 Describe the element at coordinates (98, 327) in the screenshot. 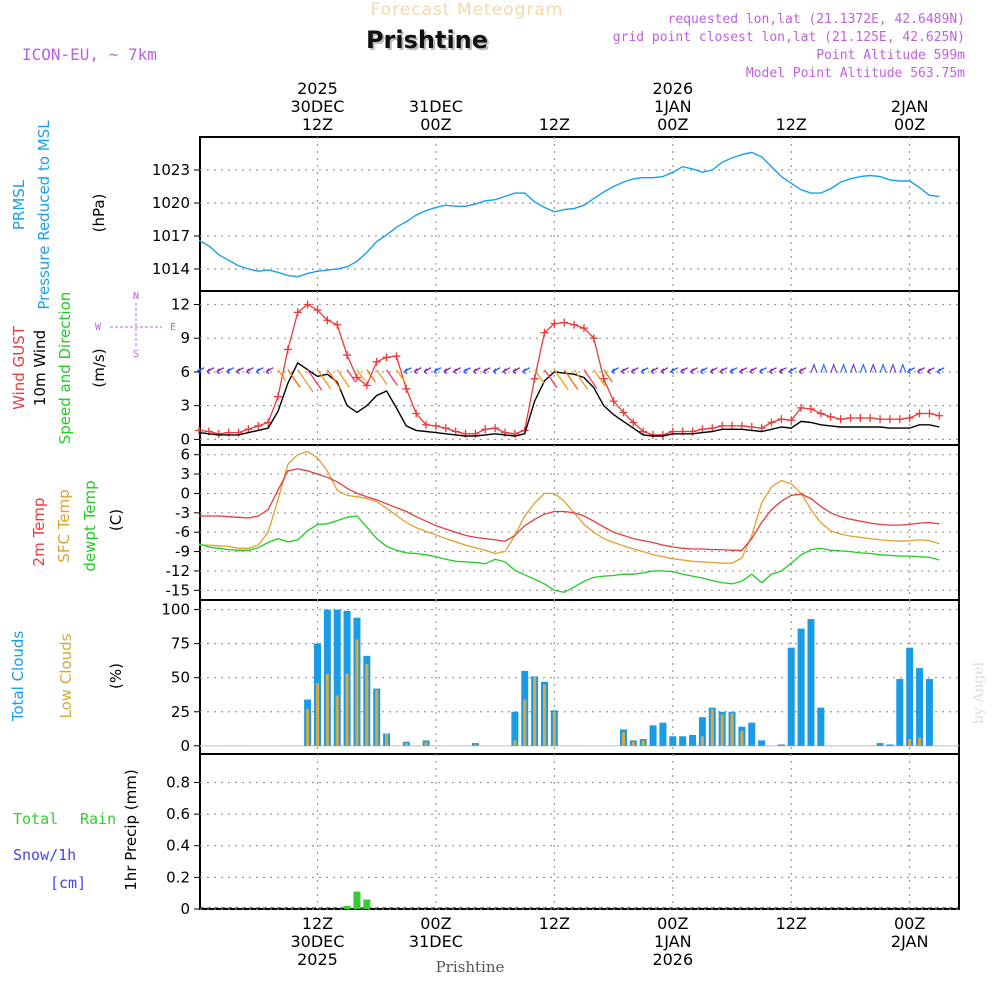

I see `compass-w: W` at that location.